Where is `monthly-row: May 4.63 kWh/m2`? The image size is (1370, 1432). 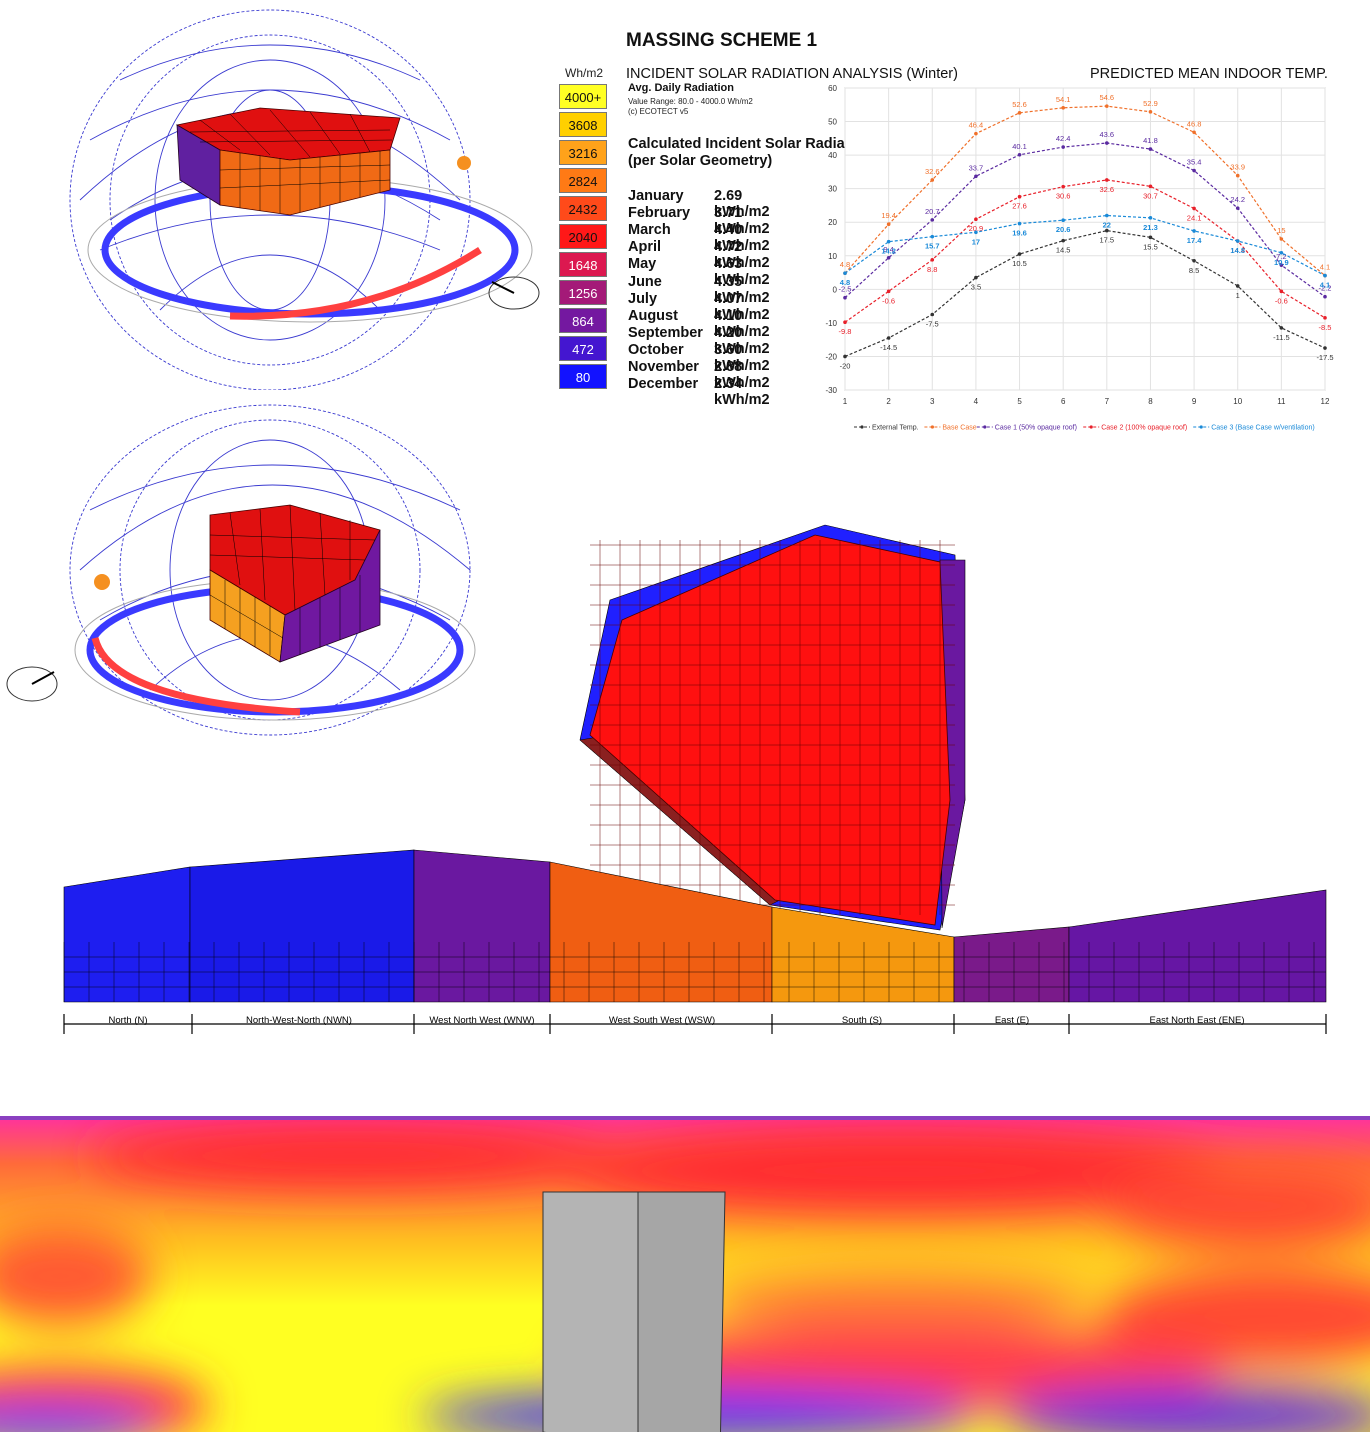 monthly-row: May 4.63 kWh/m2 is located at coordinates (699, 272).